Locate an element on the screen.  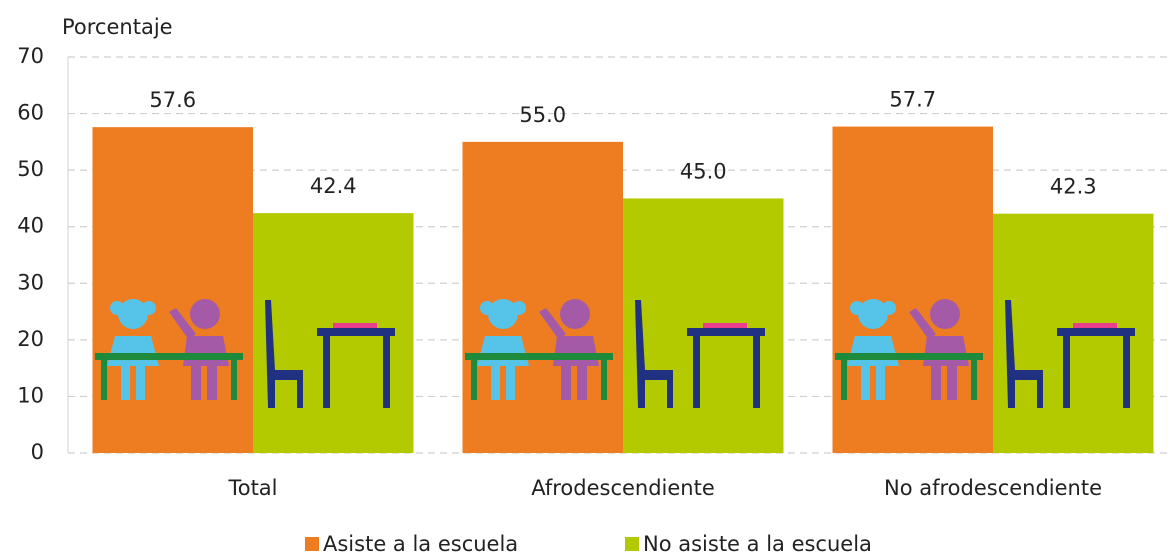
value-label: 57.6 is located at coordinates (172, 100).